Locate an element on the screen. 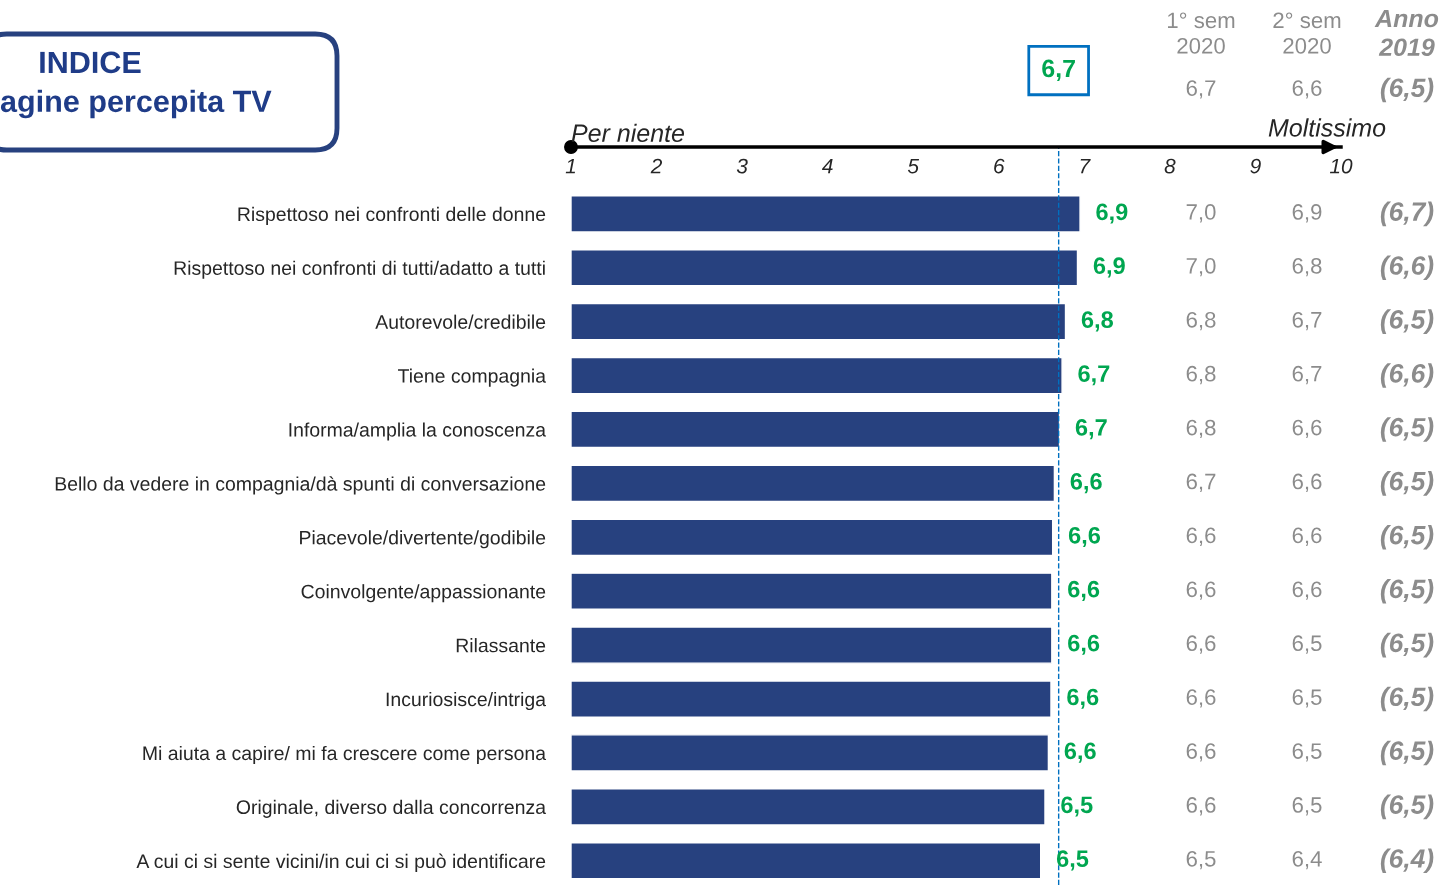 This screenshot has width=1451, height=888. text: (6,4) is located at coordinates (1407, 861).